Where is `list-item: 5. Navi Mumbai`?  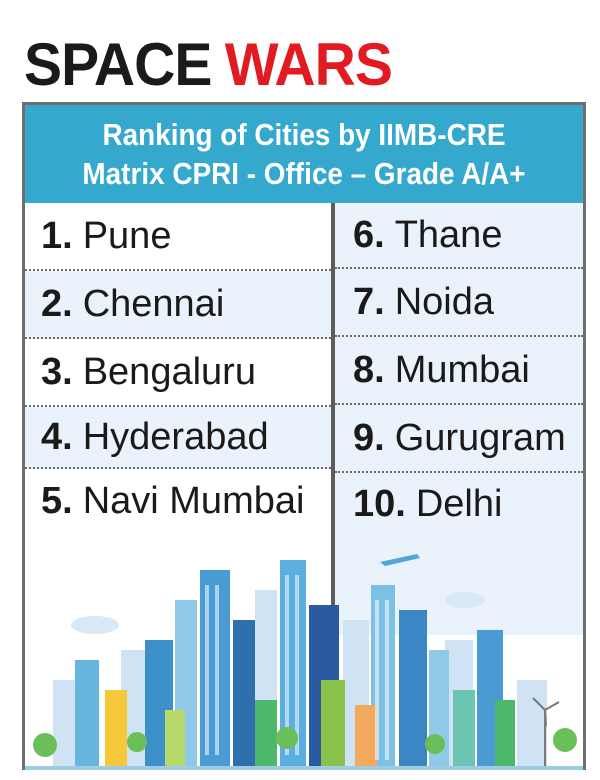
list-item: 5. Navi Mumbai is located at coordinates (178, 501).